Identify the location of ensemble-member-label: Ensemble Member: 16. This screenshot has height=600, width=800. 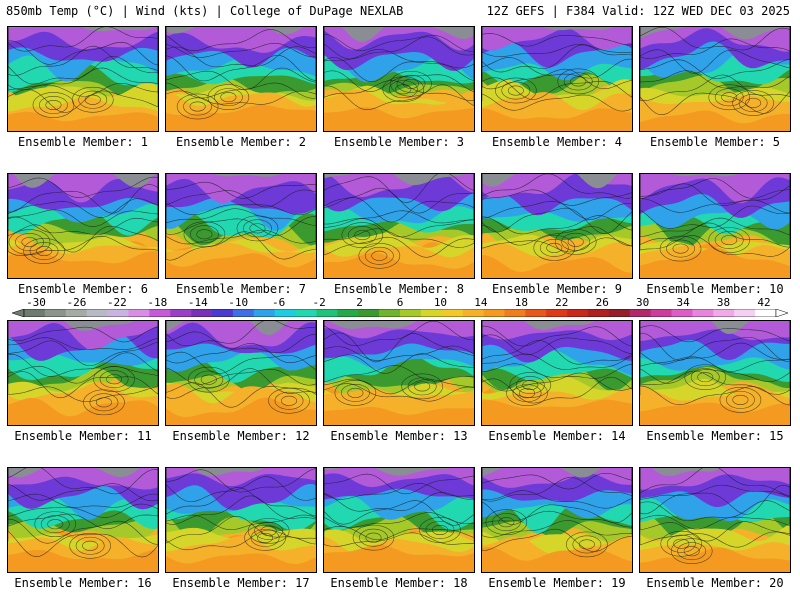
(83, 583).